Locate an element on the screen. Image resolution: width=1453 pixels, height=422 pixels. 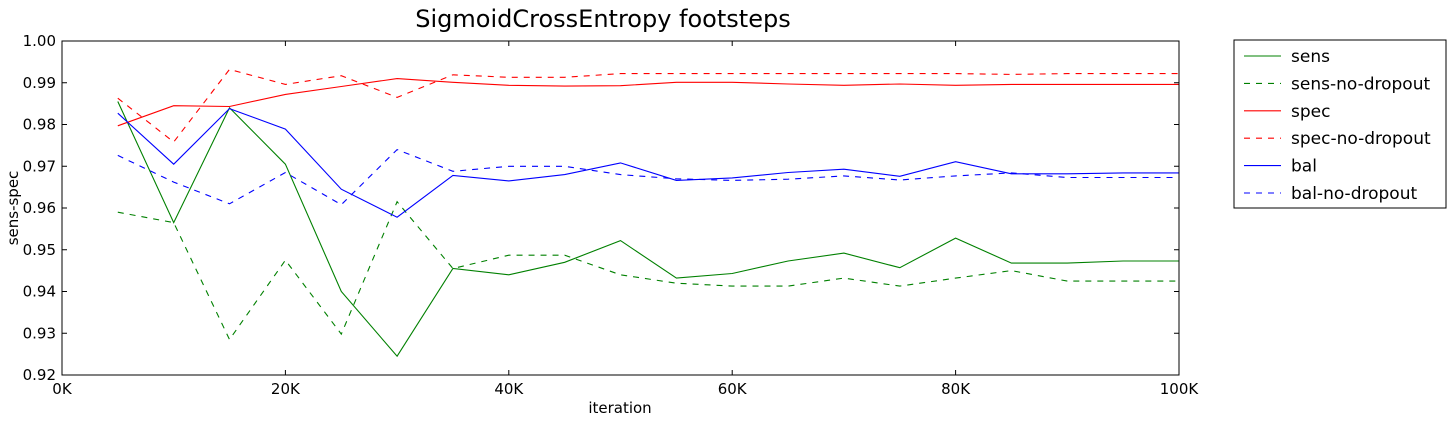
legend-label: spec is located at coordinates (1310, 112).